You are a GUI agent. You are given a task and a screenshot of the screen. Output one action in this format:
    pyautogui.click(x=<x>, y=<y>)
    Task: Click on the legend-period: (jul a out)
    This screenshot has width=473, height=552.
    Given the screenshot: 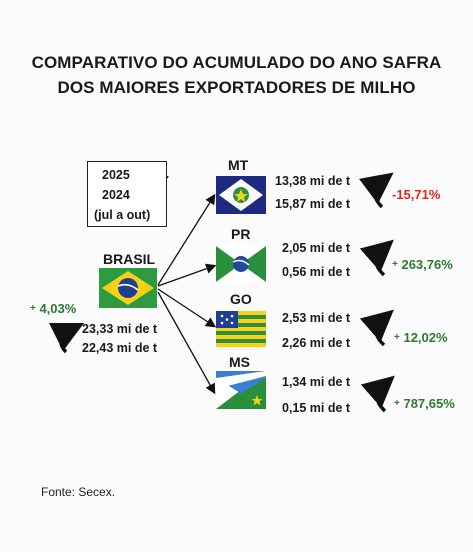 What is the action you would take?
    pyautogui.click(x=122, y=215)
    